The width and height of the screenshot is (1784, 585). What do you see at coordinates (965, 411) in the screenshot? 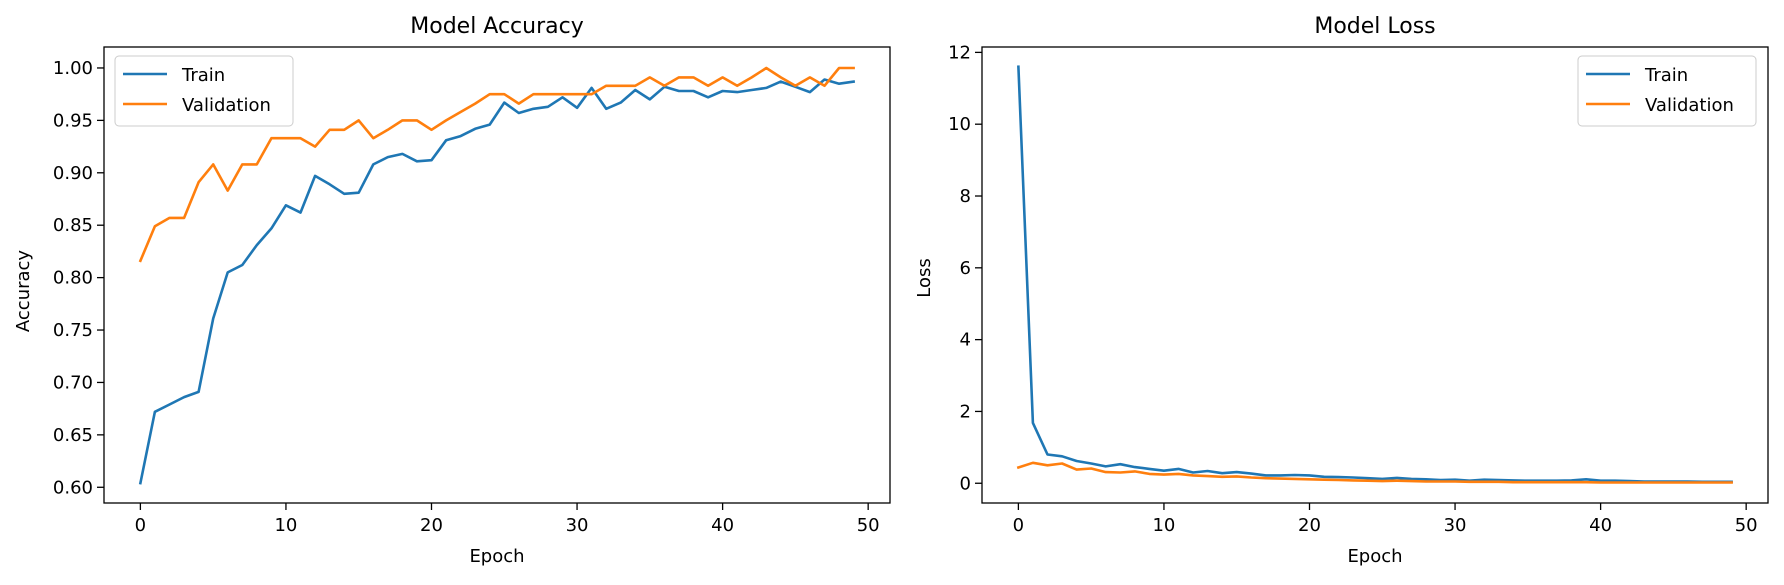
I see `loss-ytick-label: 2` at bounding box center [965, 411].